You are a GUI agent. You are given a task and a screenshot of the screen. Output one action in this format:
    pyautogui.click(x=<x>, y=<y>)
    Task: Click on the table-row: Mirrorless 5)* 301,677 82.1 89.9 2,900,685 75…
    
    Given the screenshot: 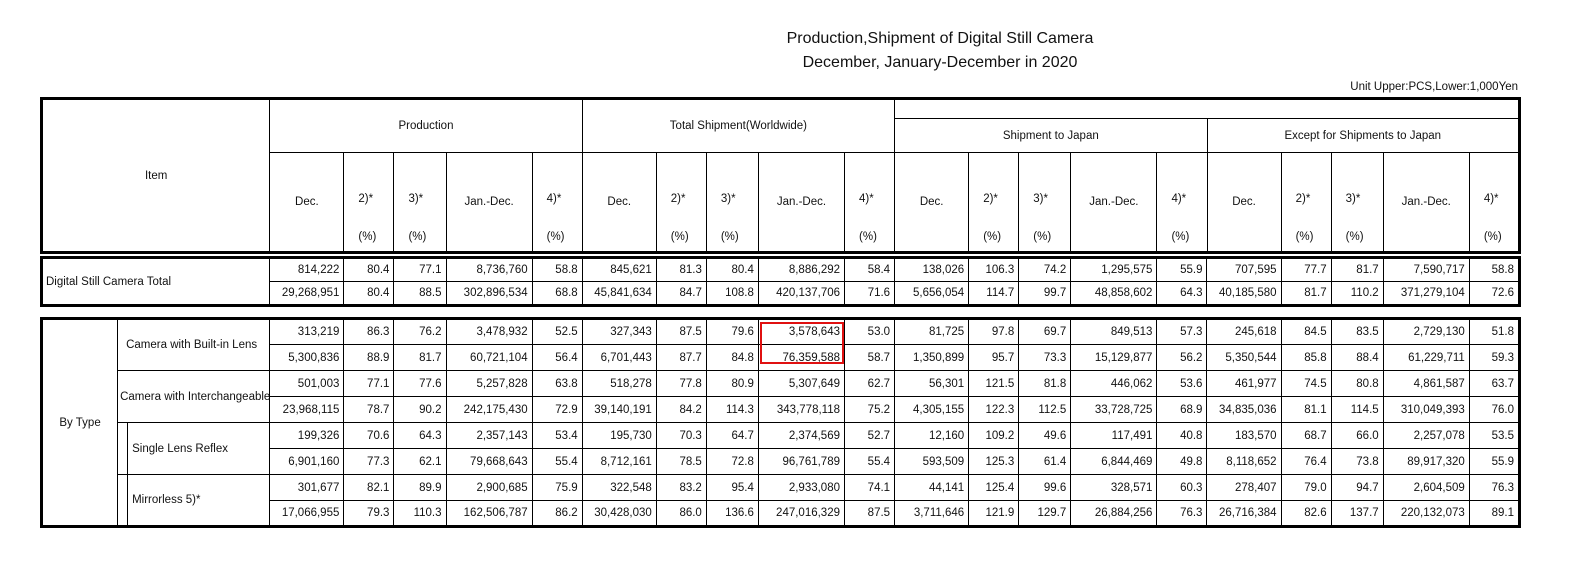 What is the action you would take?
    pyautogui.click(x=781, y=500)
    